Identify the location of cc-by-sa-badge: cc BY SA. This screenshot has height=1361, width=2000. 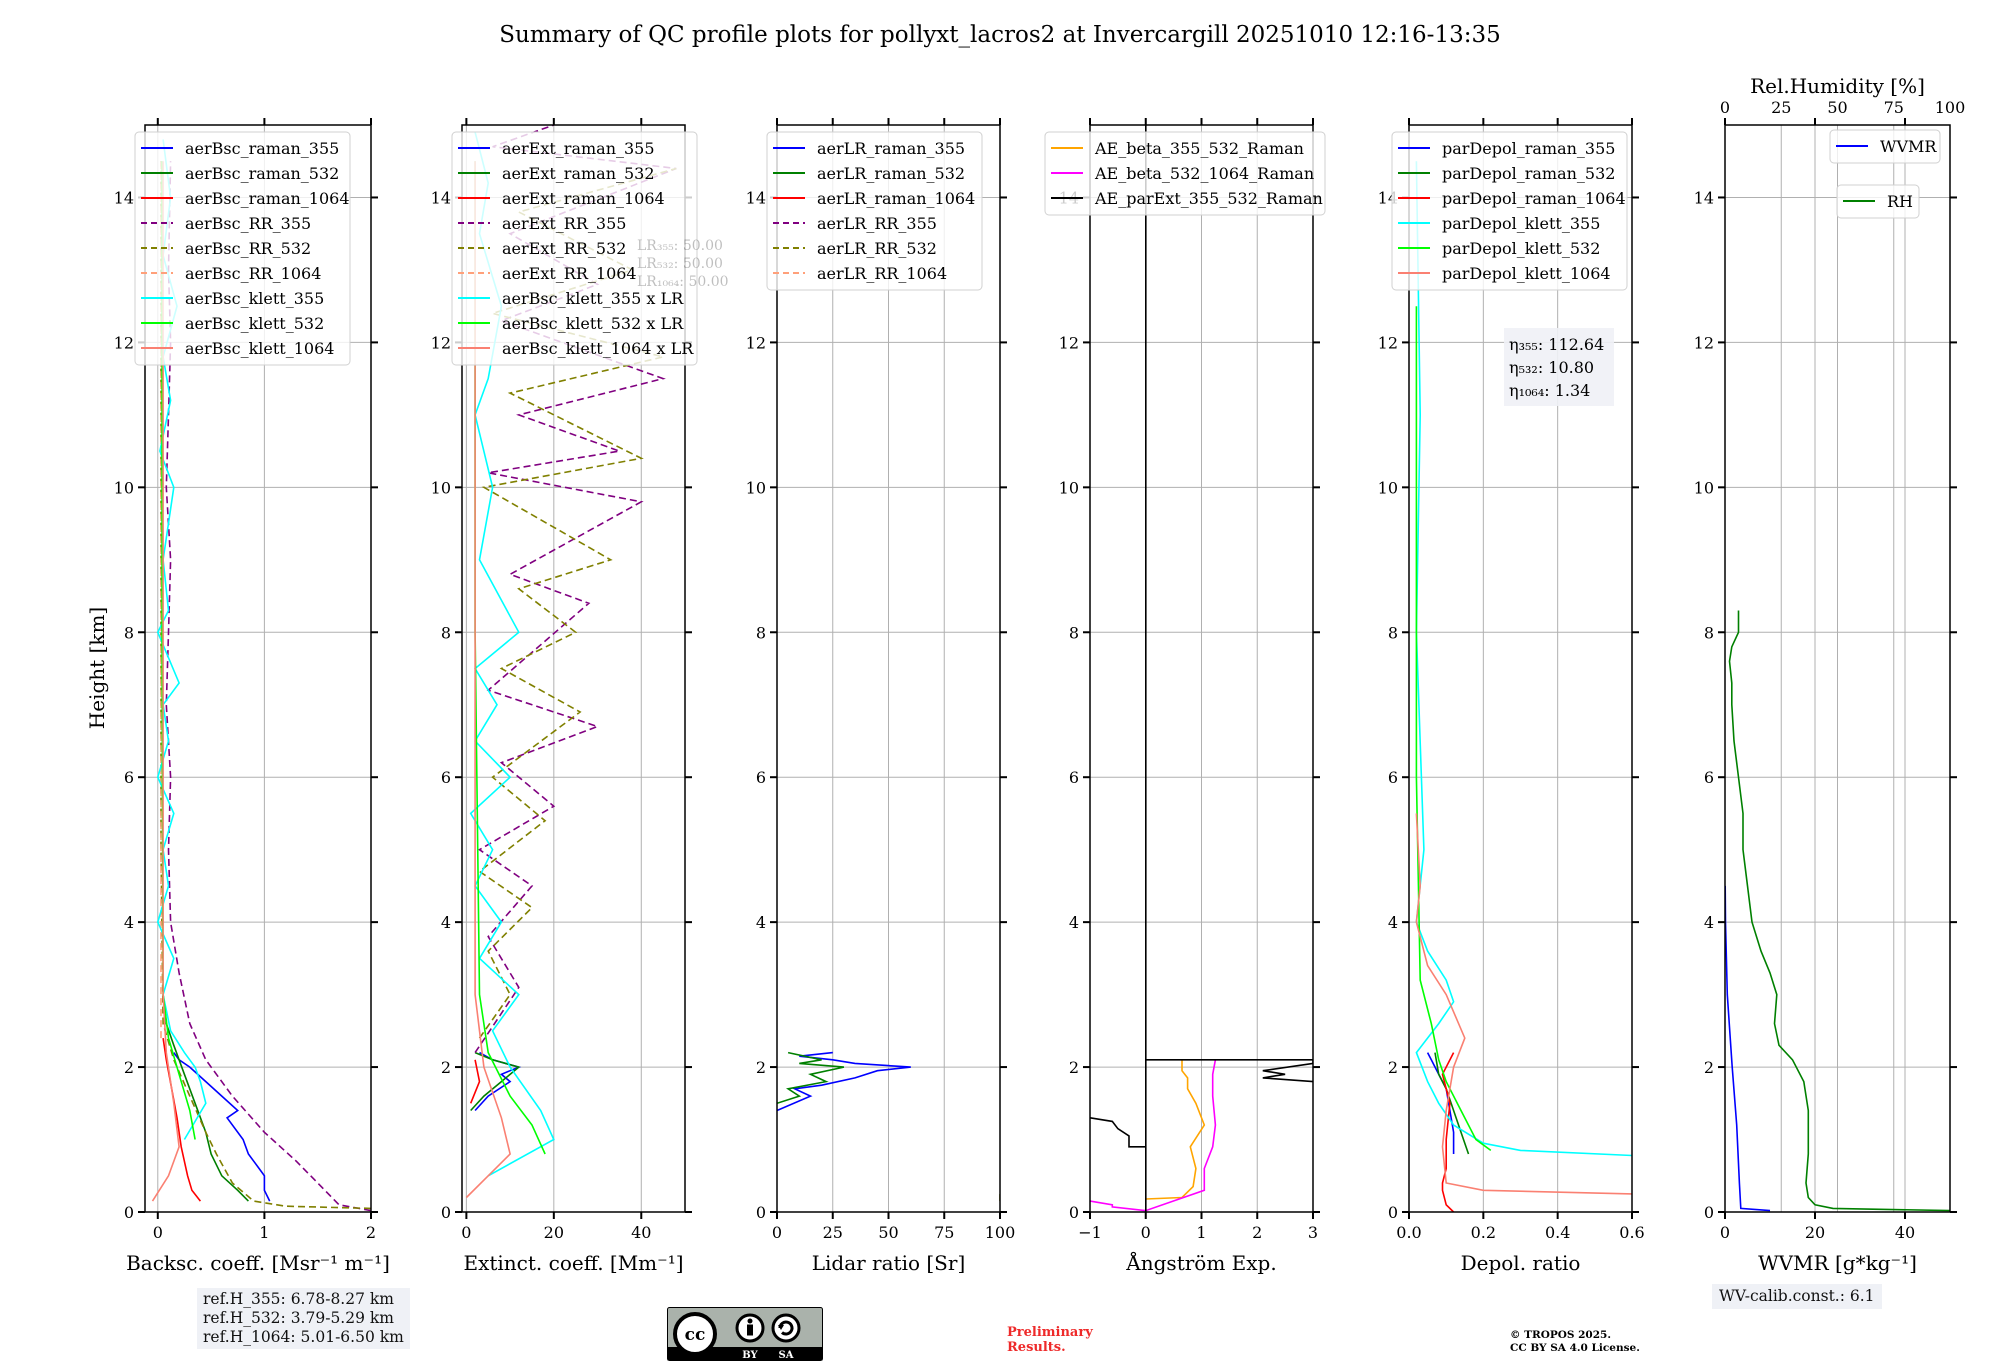
(745, 1334).